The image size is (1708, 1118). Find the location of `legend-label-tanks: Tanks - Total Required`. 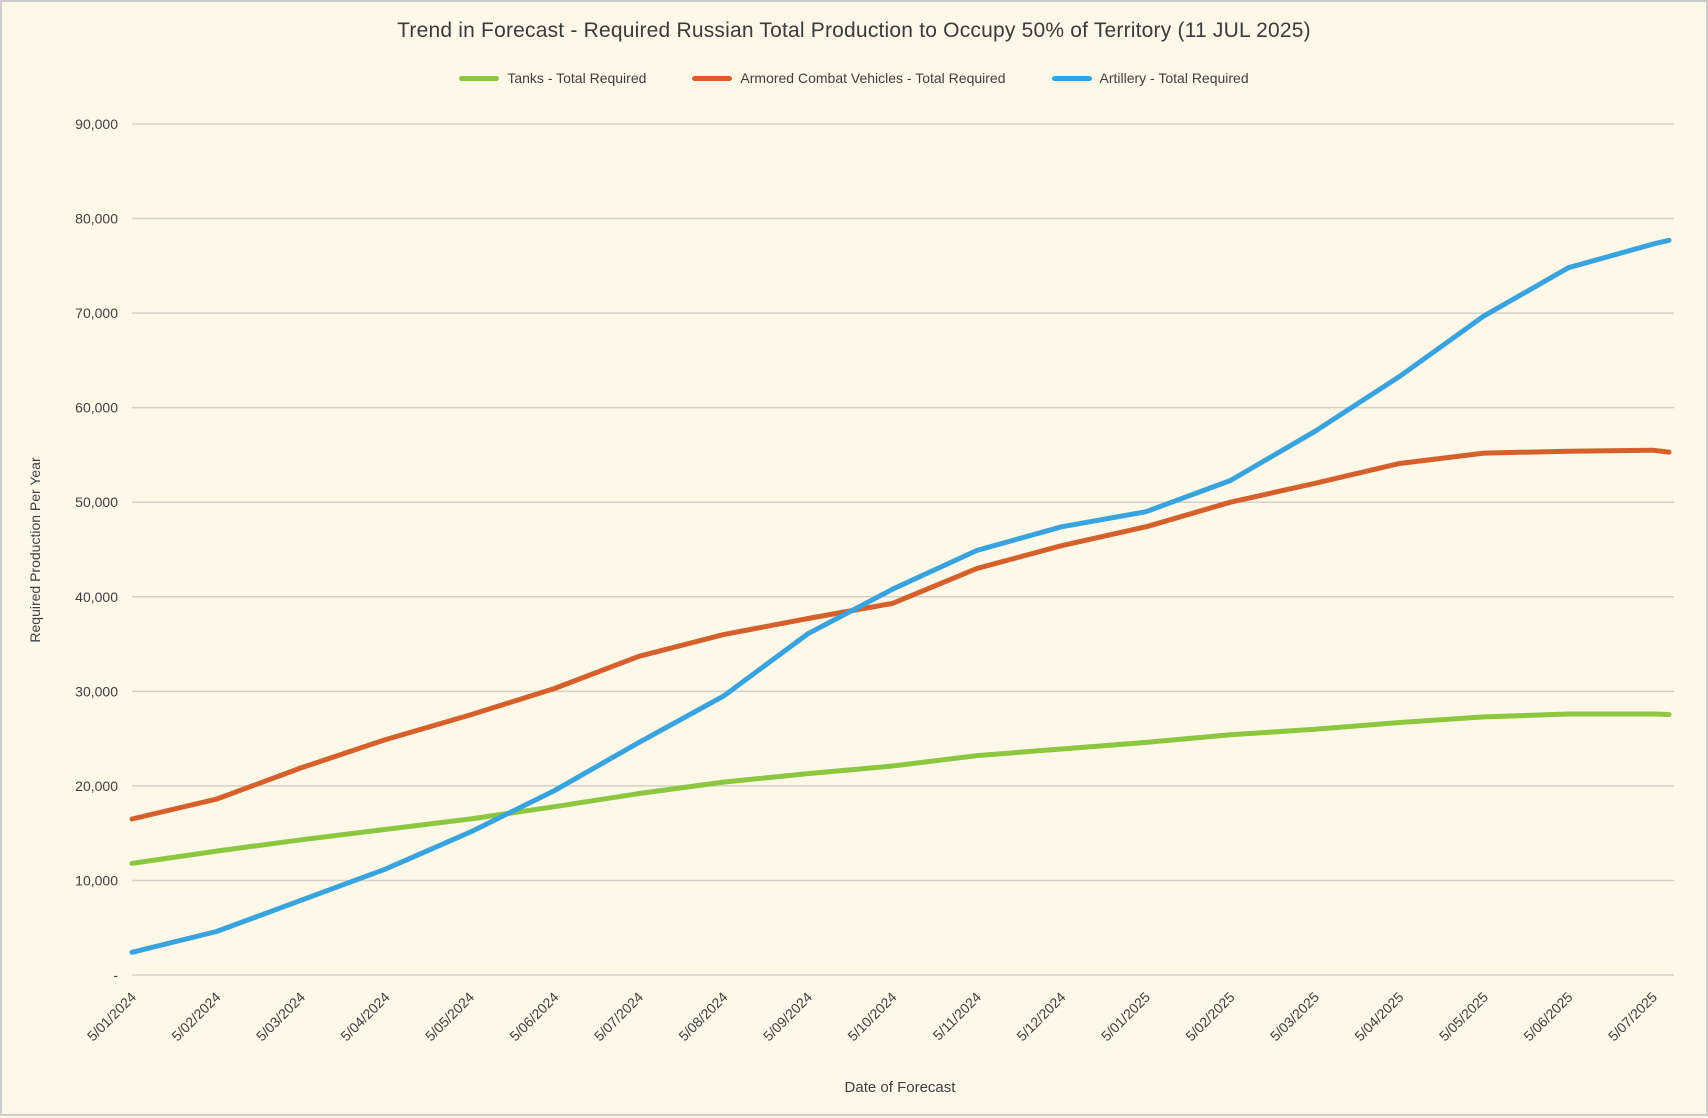

legend-label-tanks: Tanks - Total Required is located at coordinates (577, 78).